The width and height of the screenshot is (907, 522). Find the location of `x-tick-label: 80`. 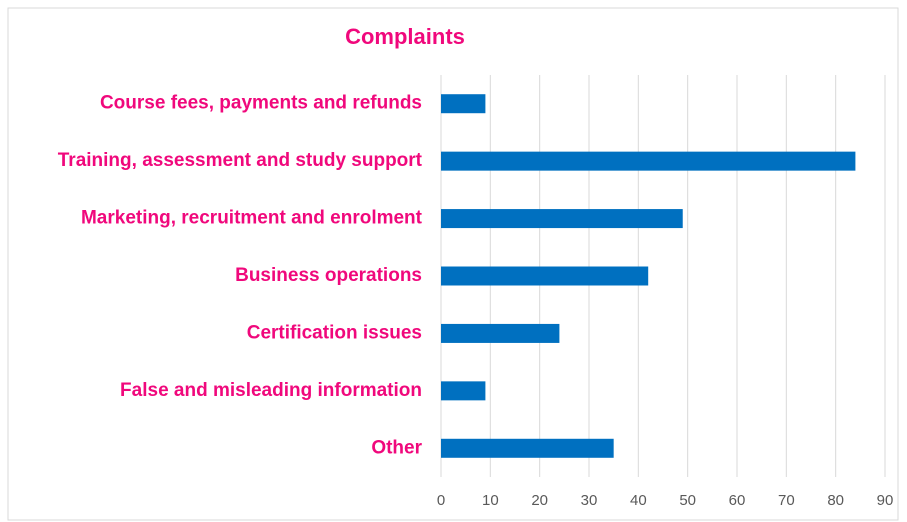

x-tick-label: 80 is located at coordinates (835, 500).